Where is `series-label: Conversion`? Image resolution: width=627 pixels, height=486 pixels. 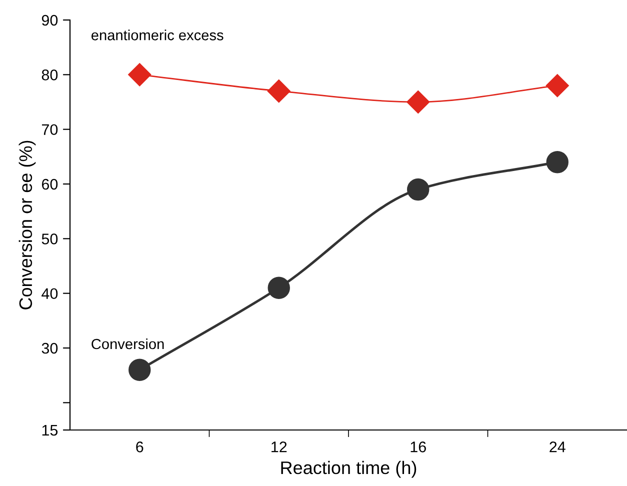 series-label: Conversion is located at coordinates (128, 344).